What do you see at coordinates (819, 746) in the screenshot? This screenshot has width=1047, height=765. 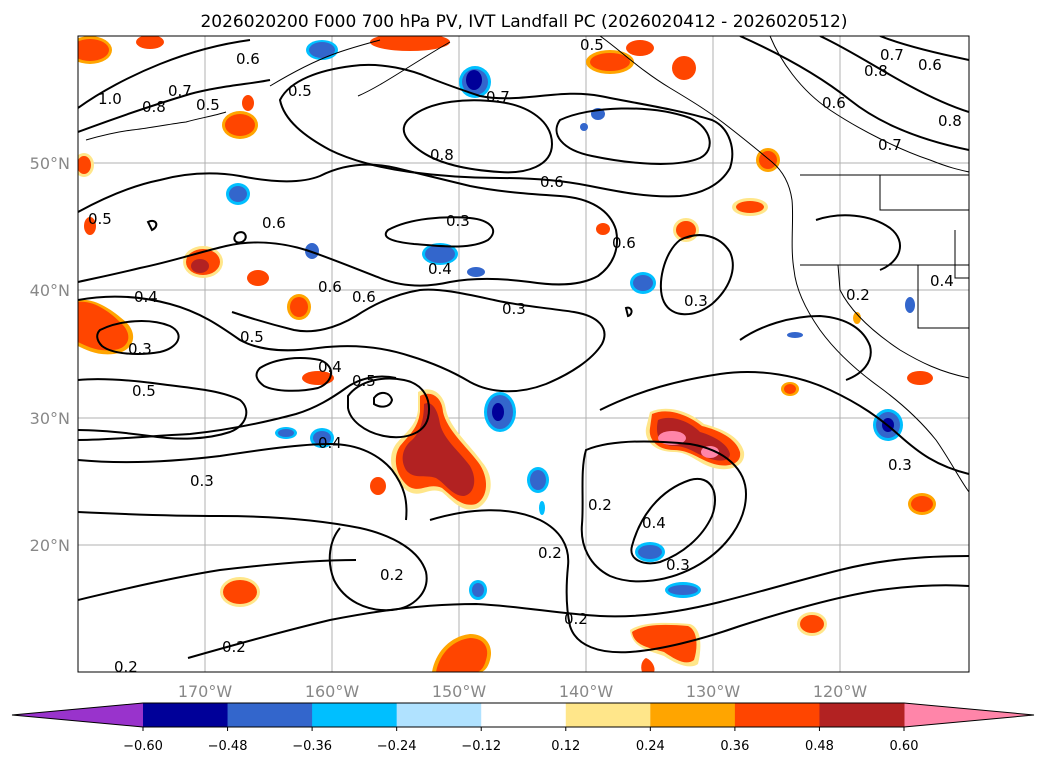 I see `colorbar-tick-label: 0.48` at bounding box center [819, 746].